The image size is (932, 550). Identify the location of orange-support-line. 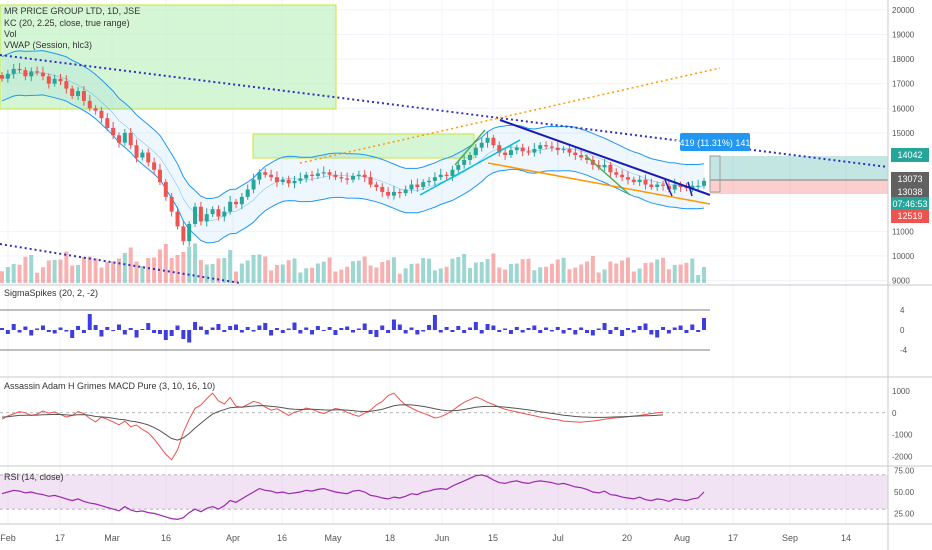
(599, 183).